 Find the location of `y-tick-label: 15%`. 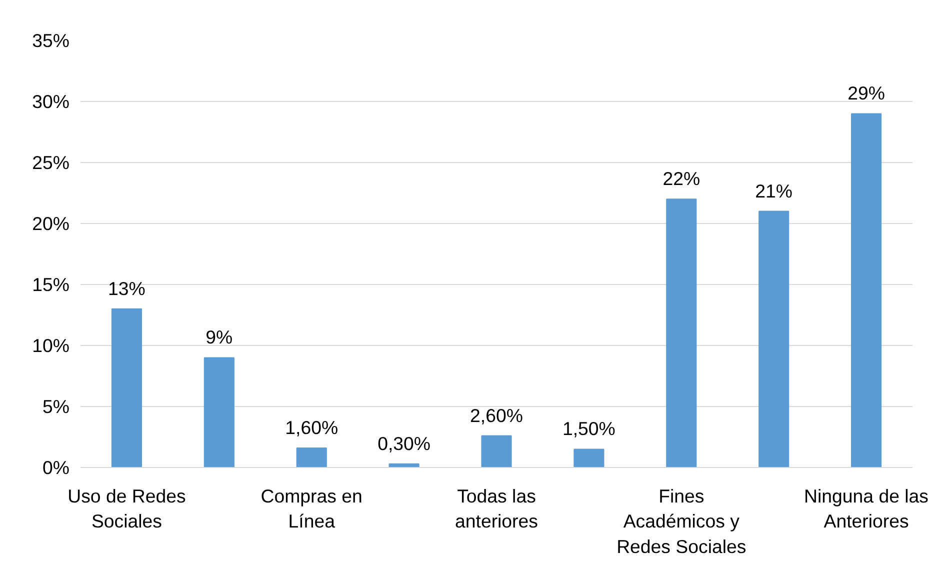

y-tick-label: 15% is located at coordinates (51, 284).